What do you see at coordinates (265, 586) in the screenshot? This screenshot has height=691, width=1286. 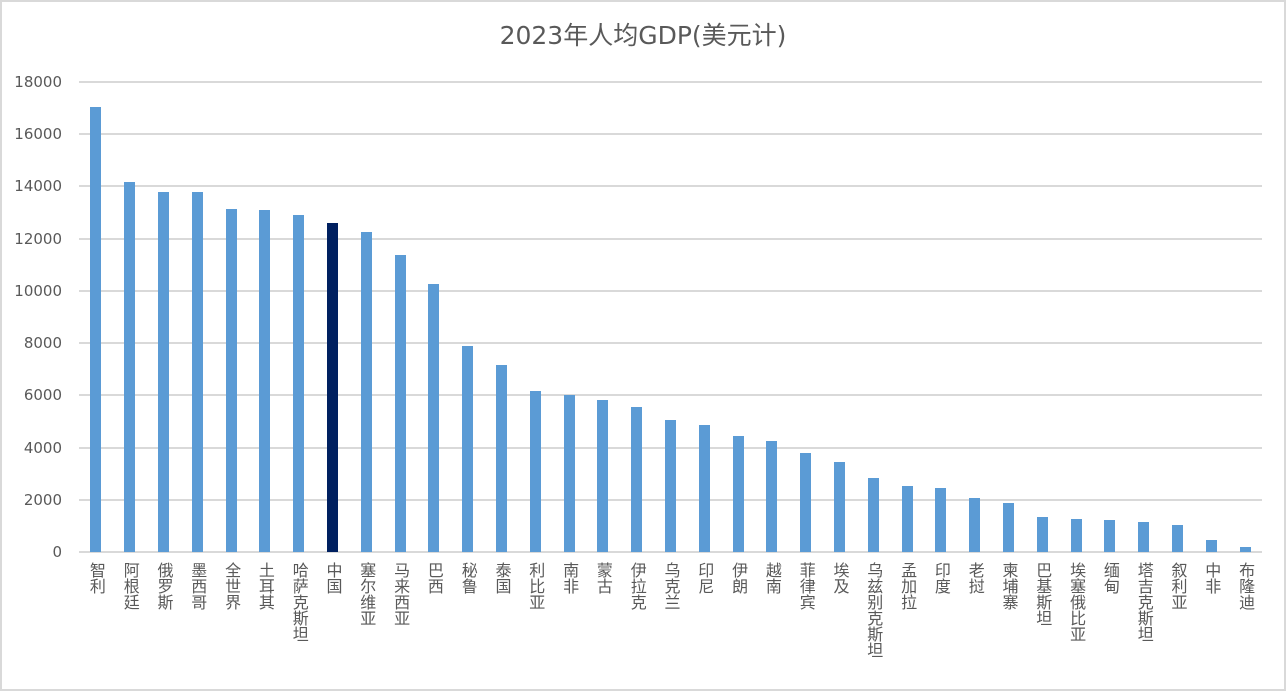 I see `x-tick-label: 土耳其` at bounding box center [265, 586].